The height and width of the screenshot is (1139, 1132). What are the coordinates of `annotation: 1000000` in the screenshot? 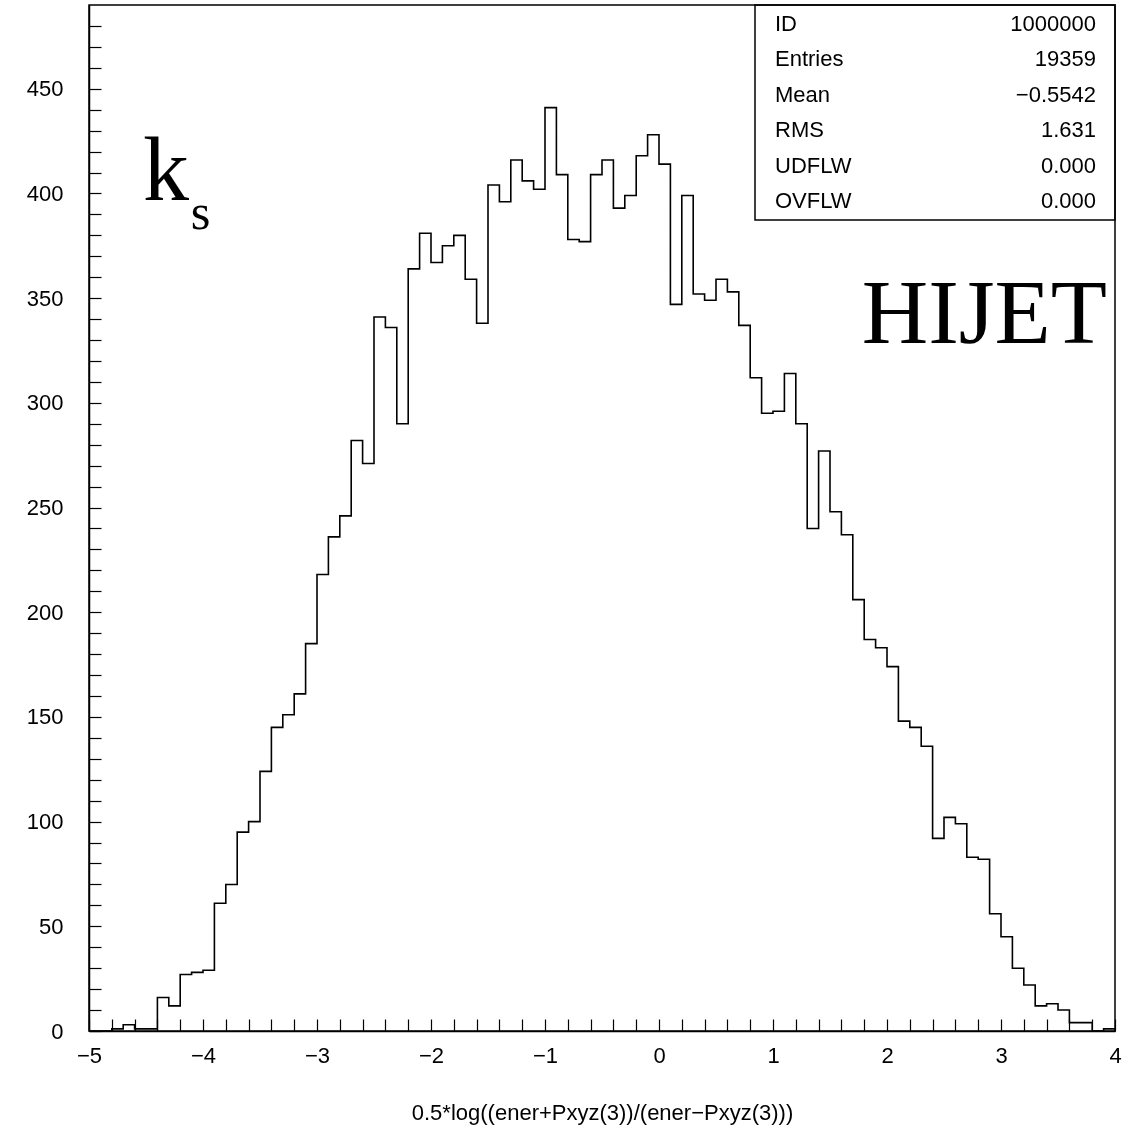 It's located at (1053, 23).